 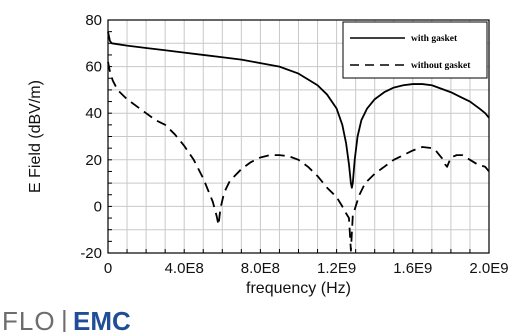 I want to click on legend-label-without-gasket: without gasket, so click(x=441, y=66).